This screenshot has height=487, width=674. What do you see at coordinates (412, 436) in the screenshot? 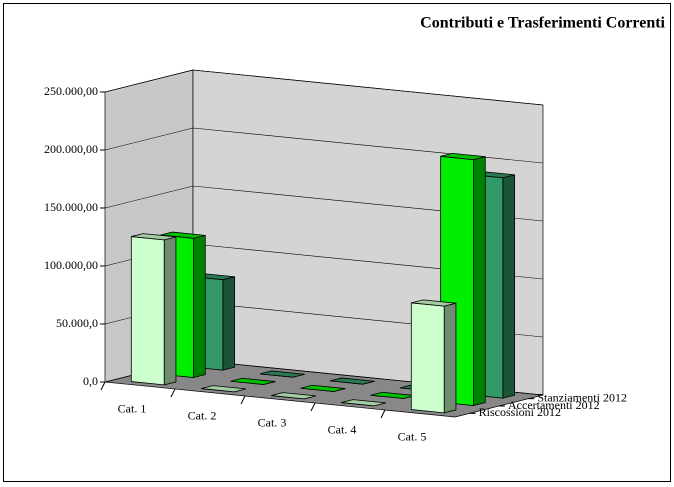
I see `x-tick-label: Cat. 5` at bounding box center [412, 436].